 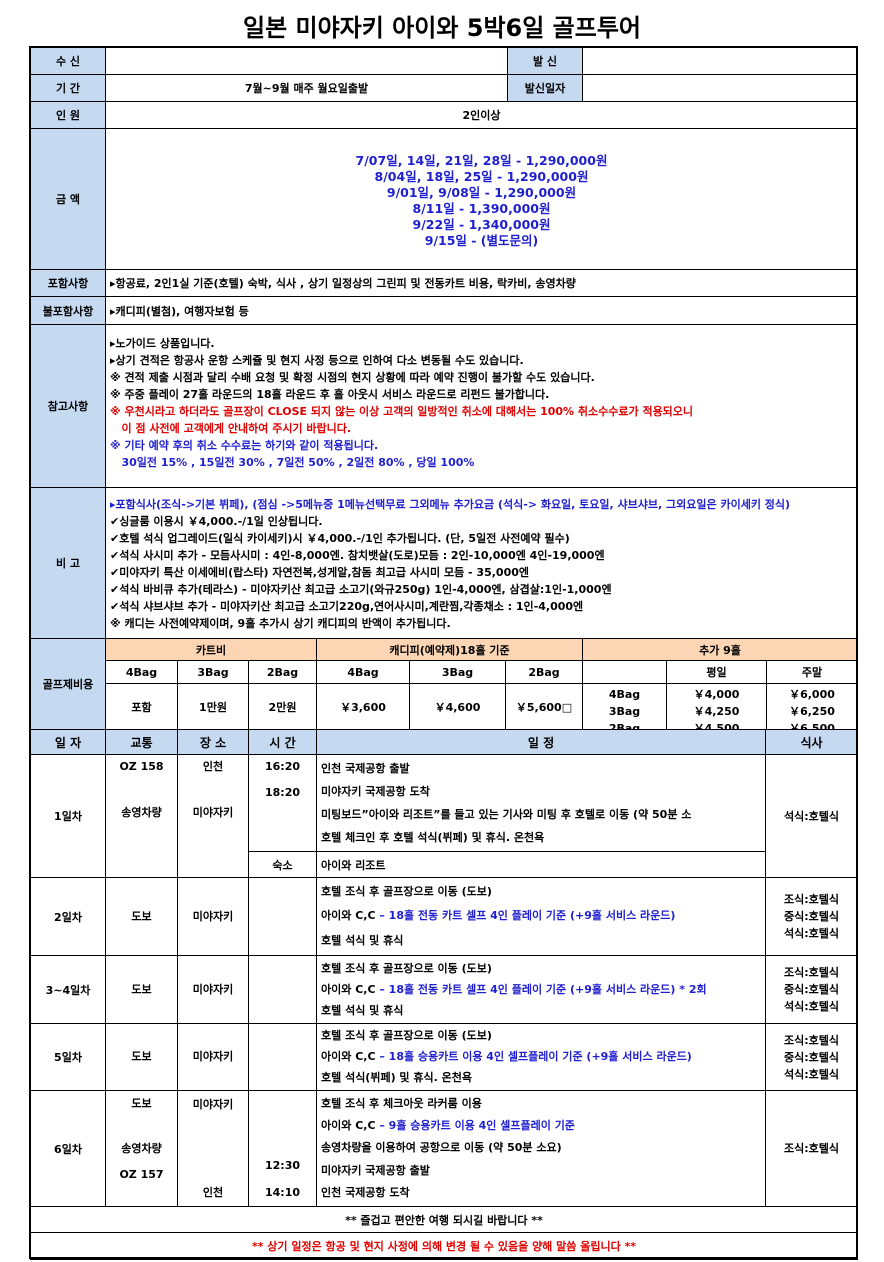 I want to click on itinerary-header: 식사, so click(x=811, y=742).